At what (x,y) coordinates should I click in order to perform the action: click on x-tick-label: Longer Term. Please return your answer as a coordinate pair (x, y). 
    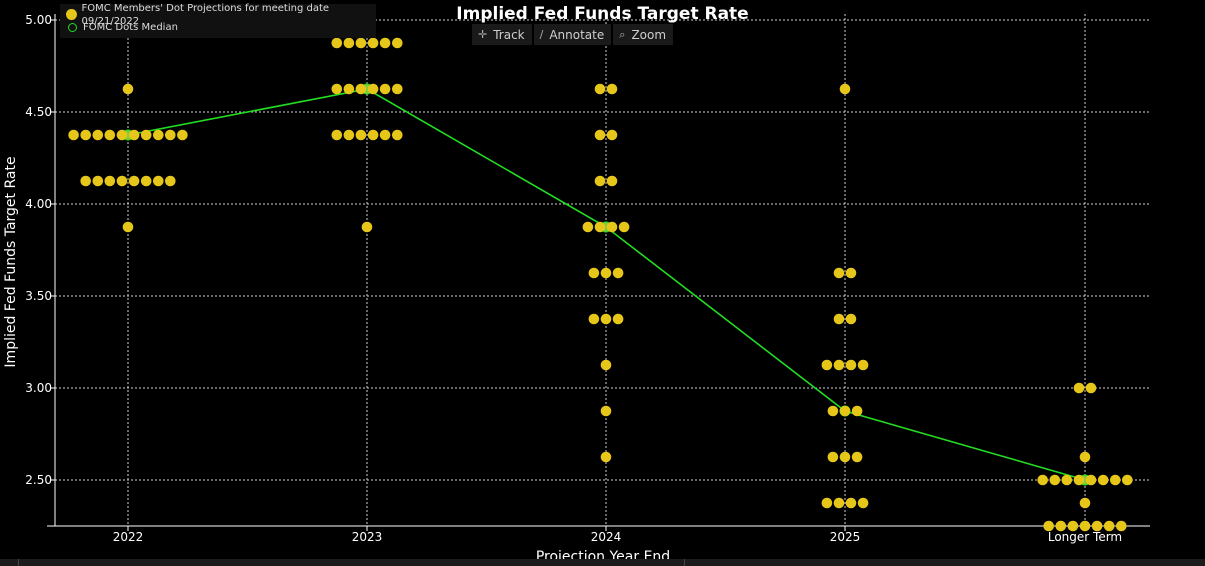
    Looking at the image, I should click on (1085, 537).